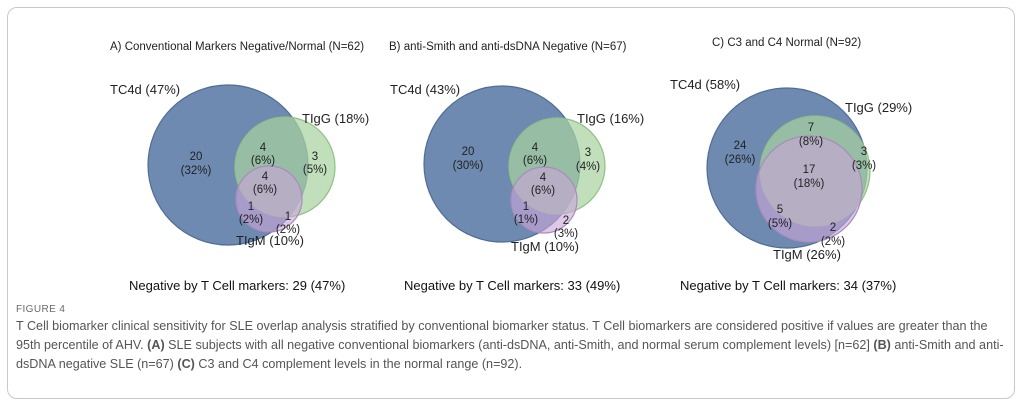 Image resolution: width=1024 pixels, height=408 pixels. I want to click on tc4d-only-pct: (26%), so click(740, 160).